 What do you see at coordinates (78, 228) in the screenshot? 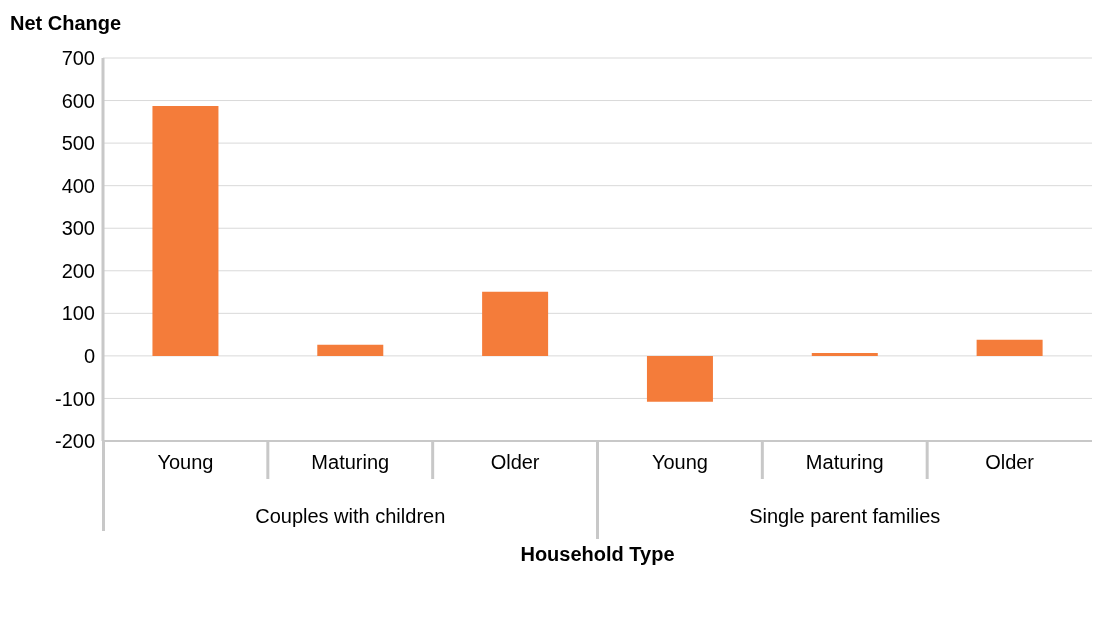
I see `y-tick-label: 300` at bounding box center [78, 228].